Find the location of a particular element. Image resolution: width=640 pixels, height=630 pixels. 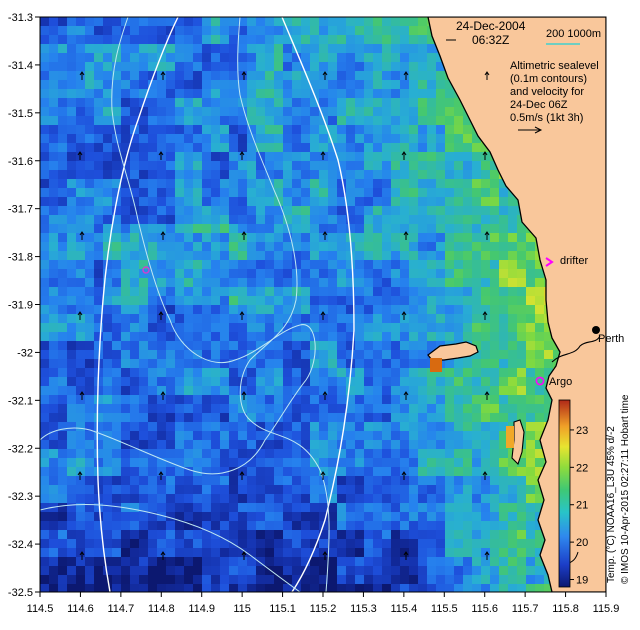

argo-marker is located at coordinates (540, 381).